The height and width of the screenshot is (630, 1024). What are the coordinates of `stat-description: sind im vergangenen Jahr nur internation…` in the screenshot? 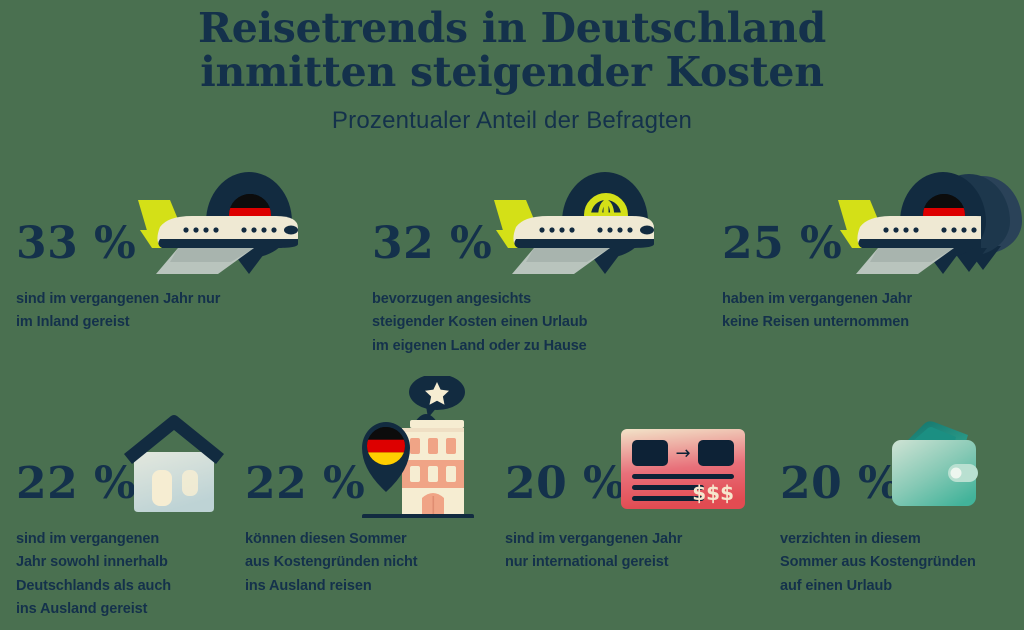 It's located at (594, 551).